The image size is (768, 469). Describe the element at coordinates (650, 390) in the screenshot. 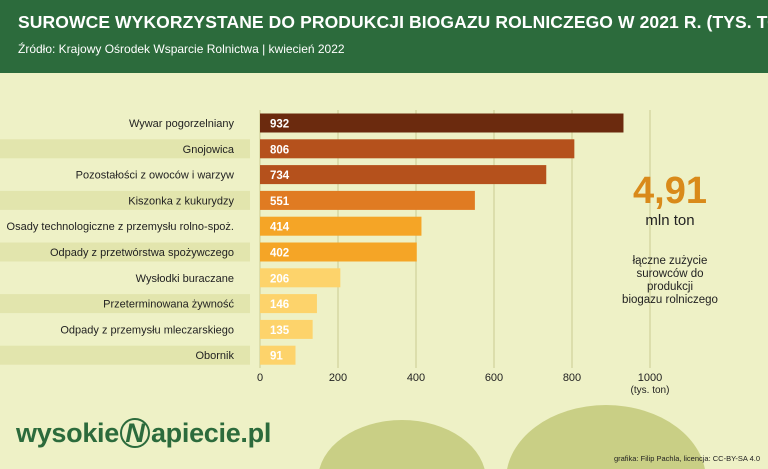

I see `x-unit-label: (tys. ton)` at that location.